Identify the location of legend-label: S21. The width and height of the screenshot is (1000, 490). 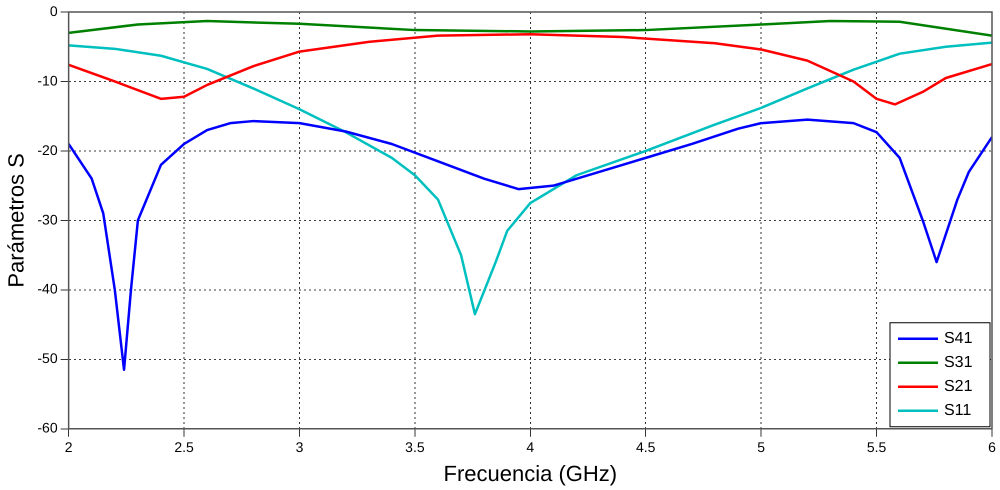
(958, 387).